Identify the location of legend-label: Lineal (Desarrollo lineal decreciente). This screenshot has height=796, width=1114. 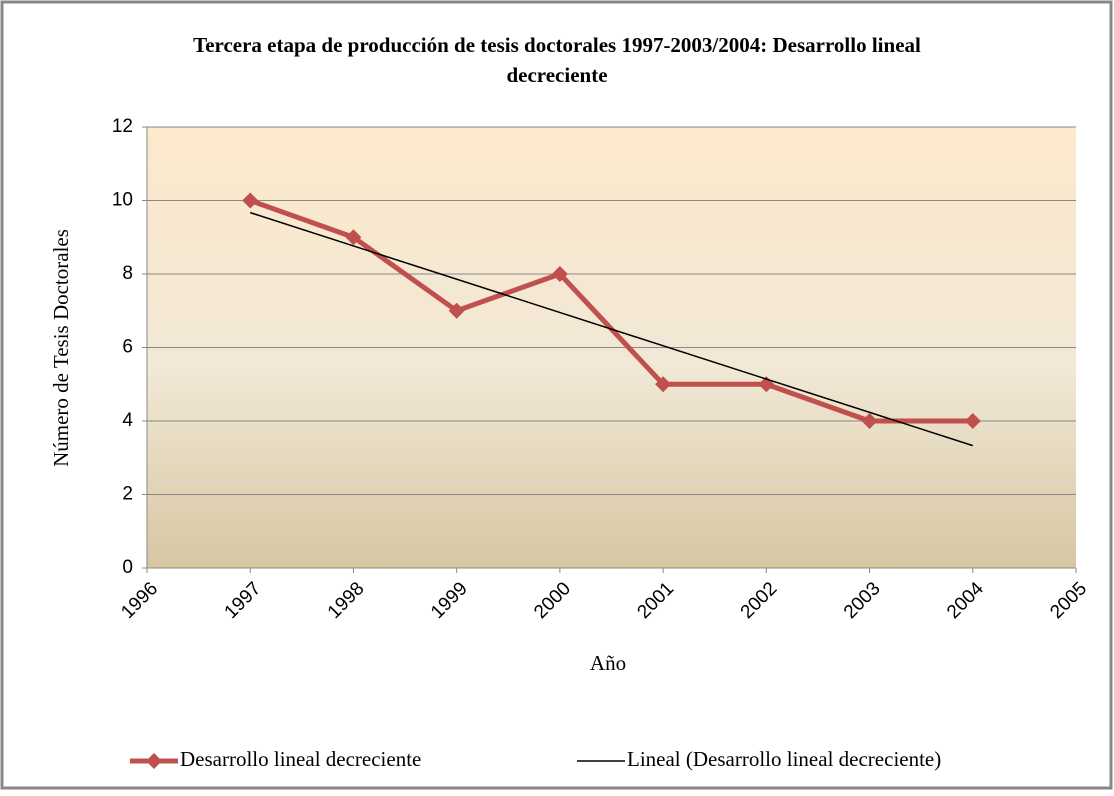
(784, 759).